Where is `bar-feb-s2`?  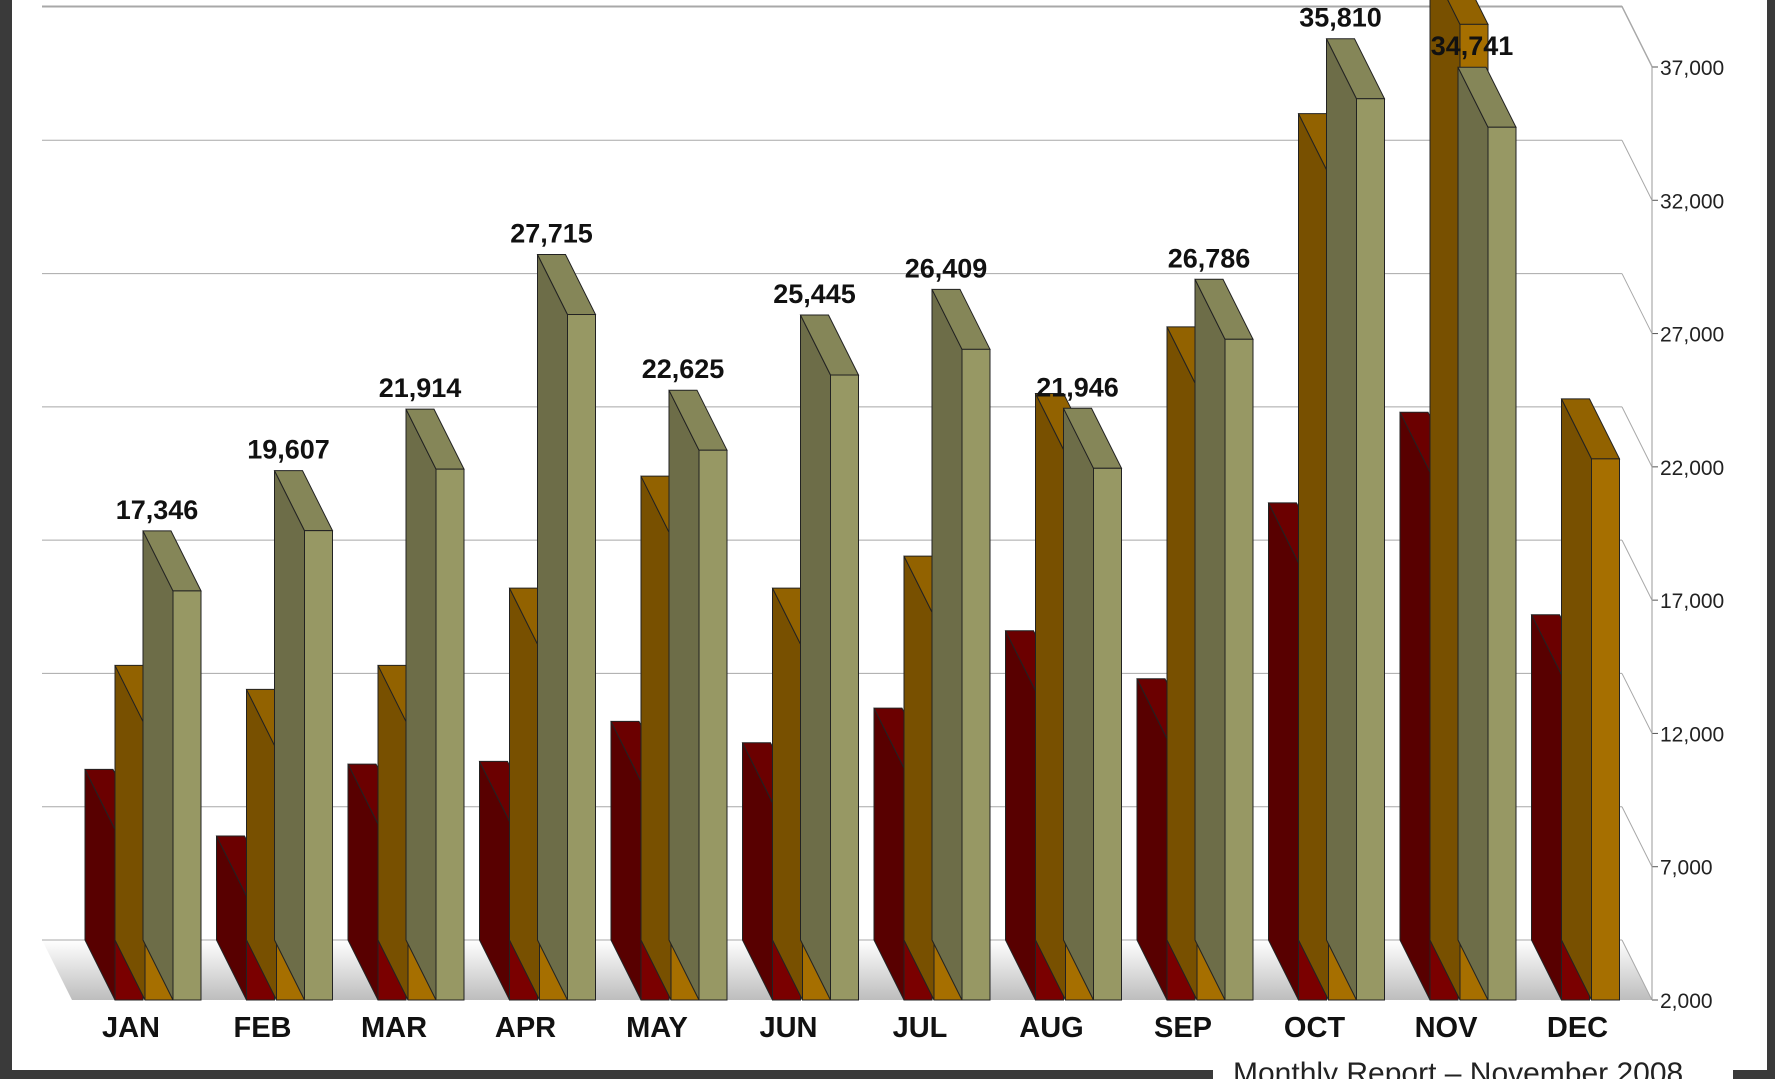
bar-feb-s2 is located at coordinates (303, 735).